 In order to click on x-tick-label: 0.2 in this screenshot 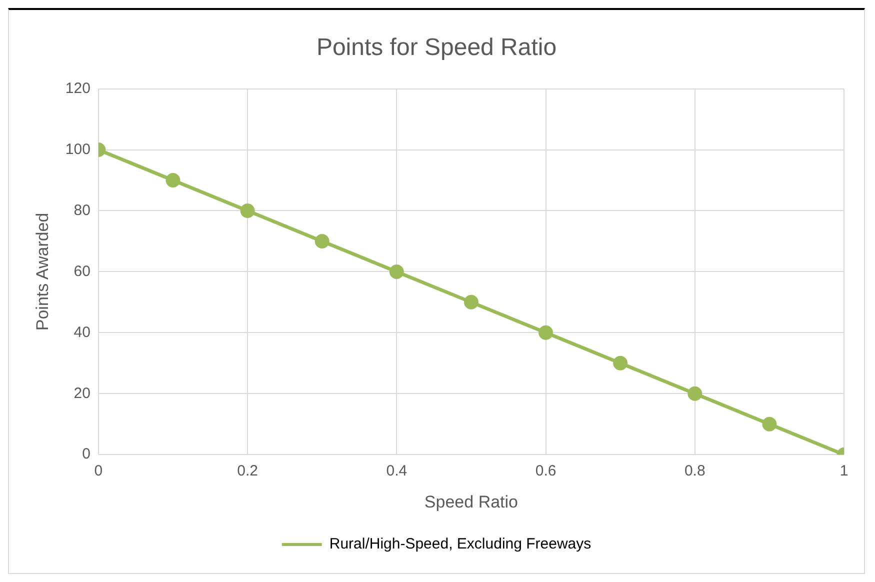, I will do `click(247, 471)`.